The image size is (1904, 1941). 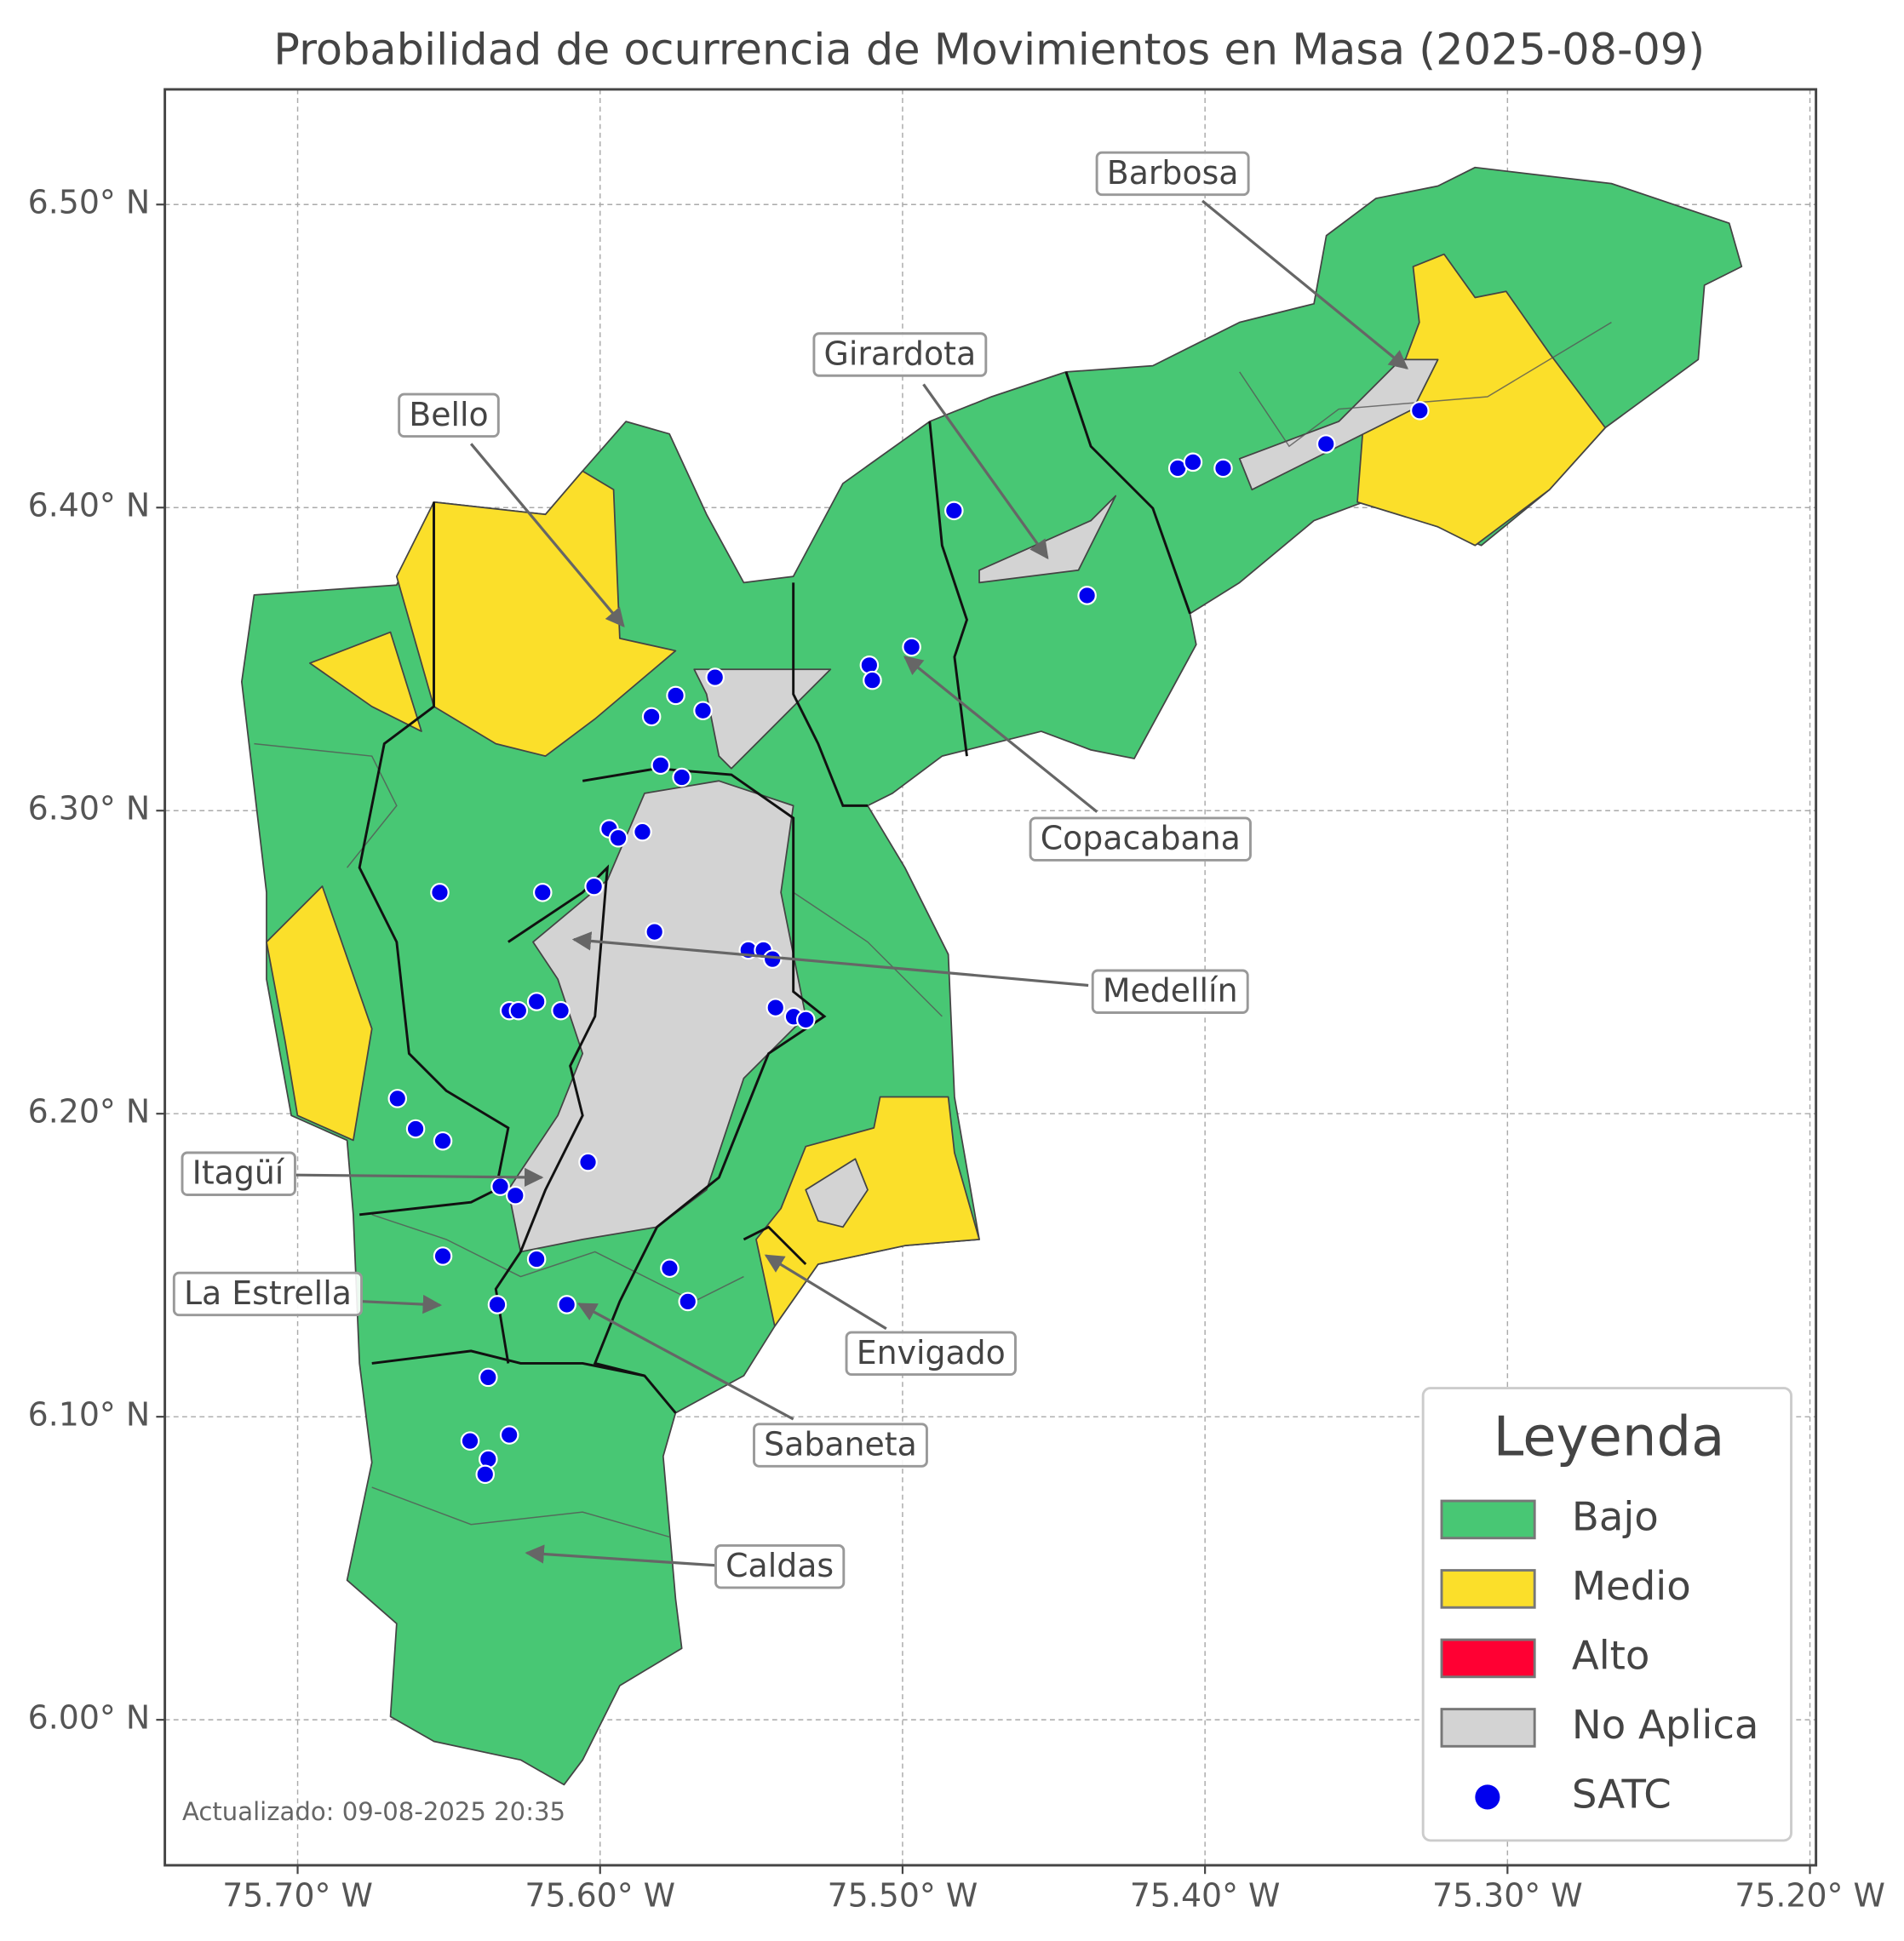 I want to click on legend-label: SATC, so click(x=1622, y=1794).